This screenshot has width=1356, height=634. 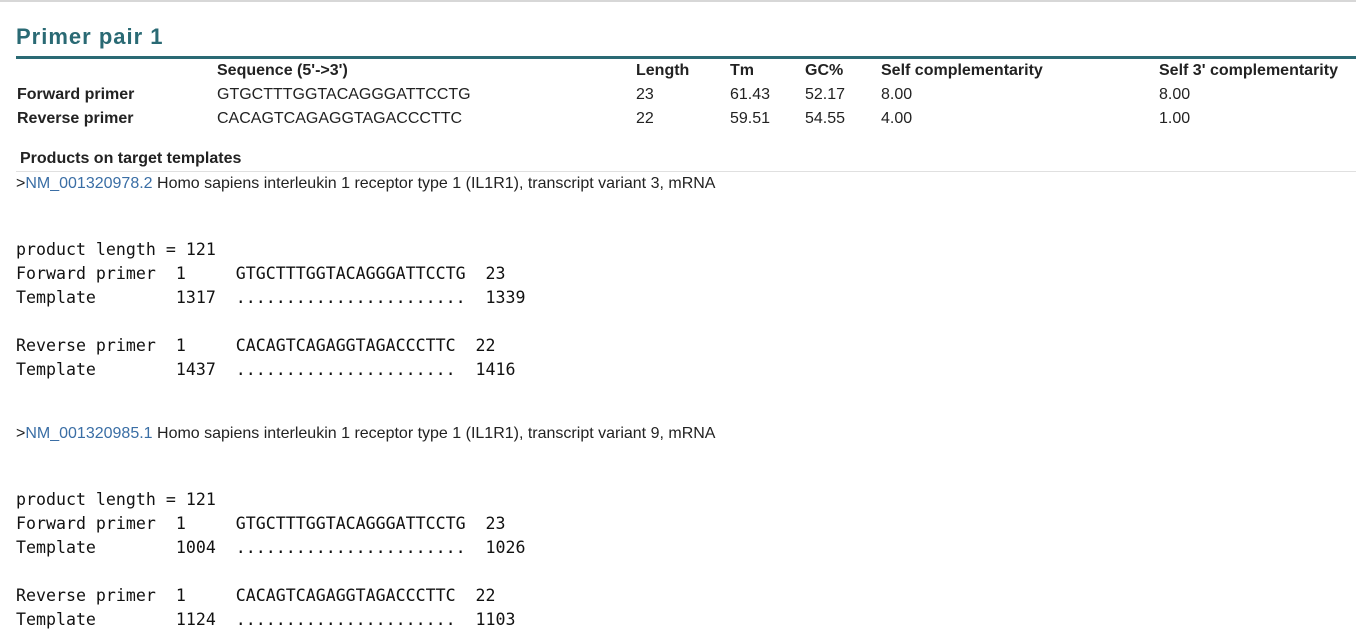 What do you see at coordinates (89, 433) in the screenshot?
I see `accession-link: NM_001320985.1` at bounding box center [89, 433].